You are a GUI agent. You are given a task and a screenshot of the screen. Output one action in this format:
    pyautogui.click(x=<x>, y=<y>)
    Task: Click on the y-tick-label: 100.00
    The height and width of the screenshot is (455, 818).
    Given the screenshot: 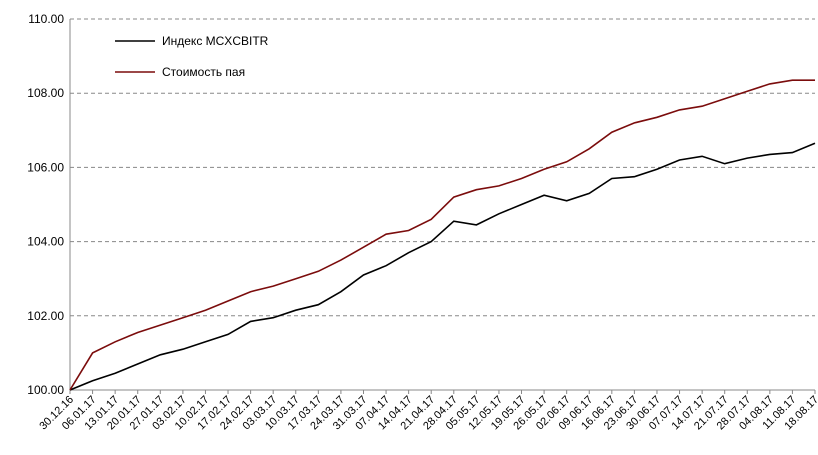 What is the action you would take?
    pyautogui.click(x=45, y=390)
    